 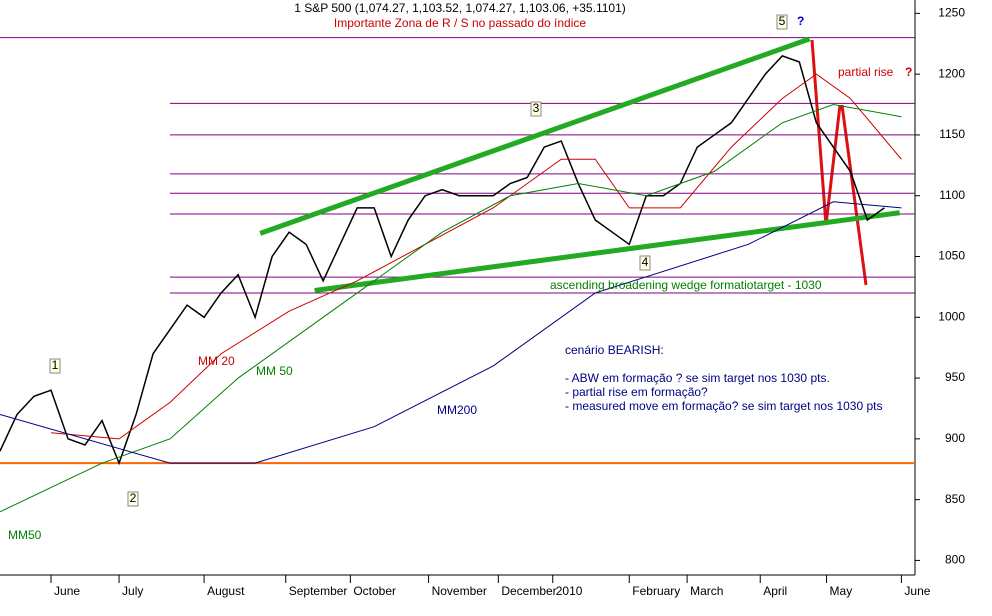 What do you see at coordinates (952, 134) in the screenshot?
I see `y-tick-label: 1150` at bounding box center [952, 134].